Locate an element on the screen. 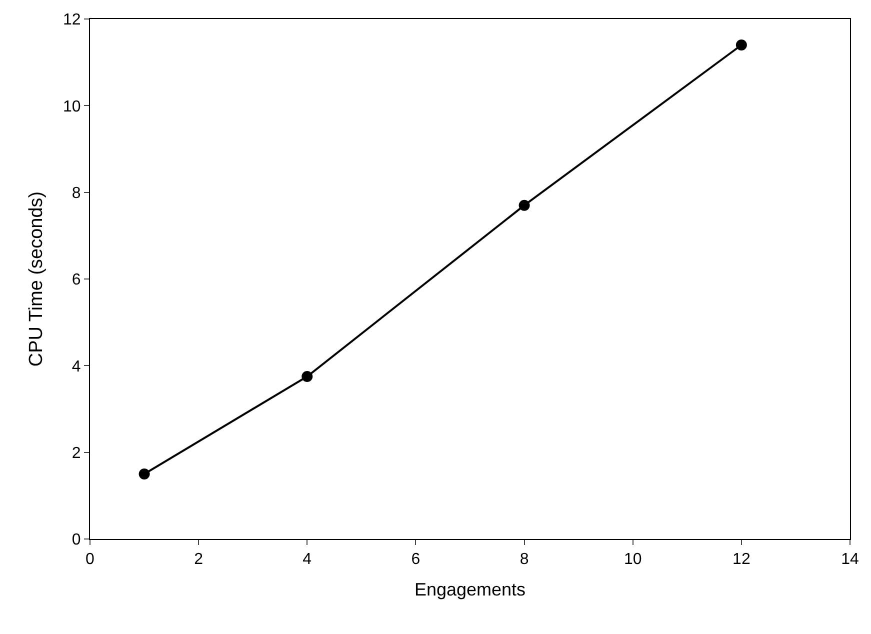 Image resolution: width=871 pixels, height=634 pixels. x-axis-title: Engagements is located at coordinates (470, 589).